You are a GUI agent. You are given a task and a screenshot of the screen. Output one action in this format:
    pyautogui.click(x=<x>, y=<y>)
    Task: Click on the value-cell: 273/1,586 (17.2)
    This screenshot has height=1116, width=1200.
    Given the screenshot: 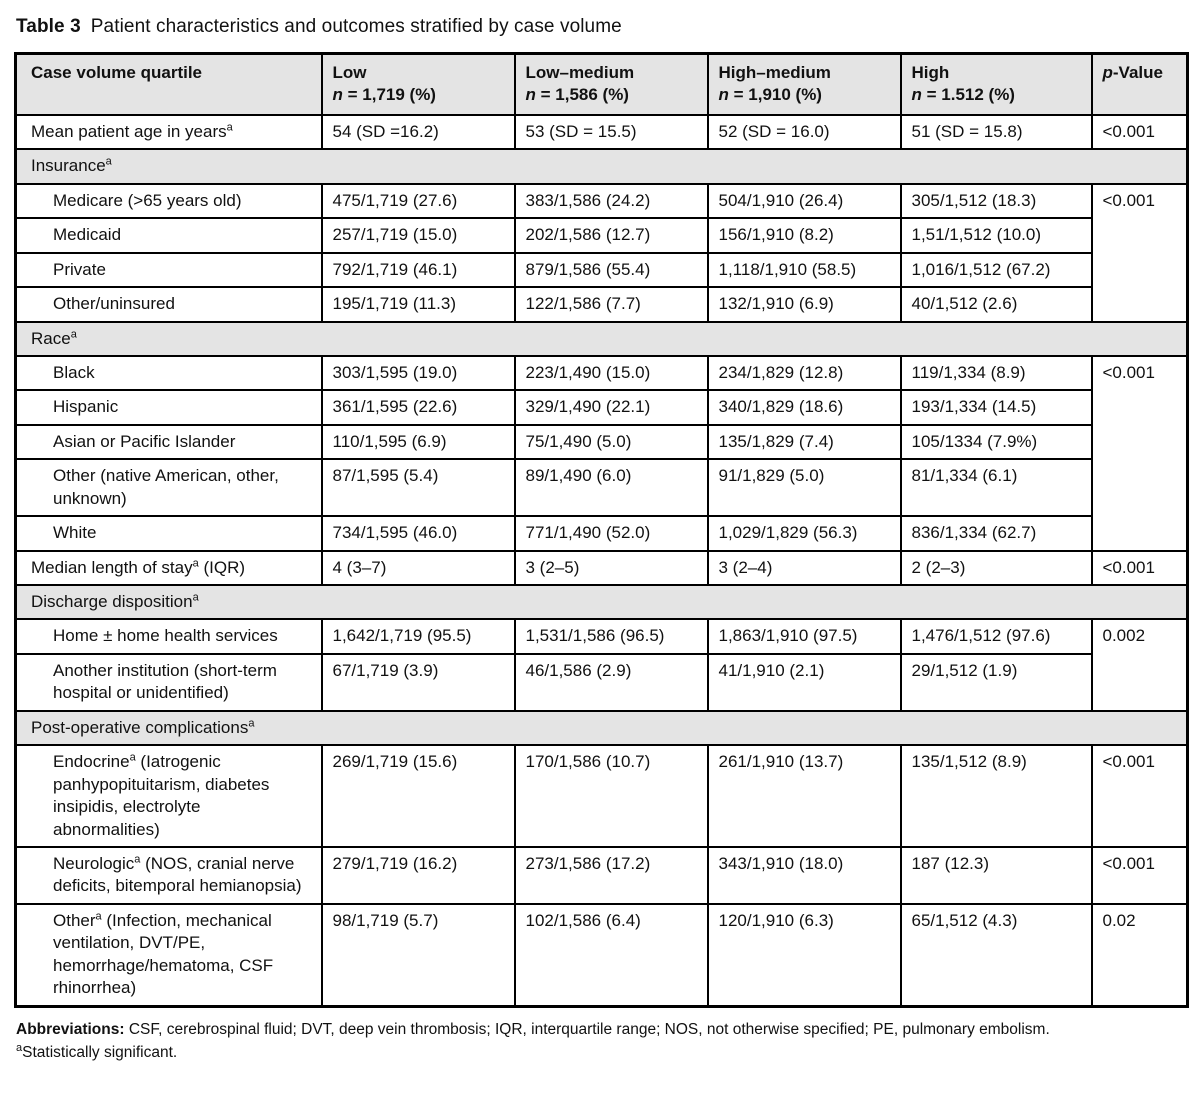 What is the action you would take?
    pyautogui.click(x=611, y=875)
    